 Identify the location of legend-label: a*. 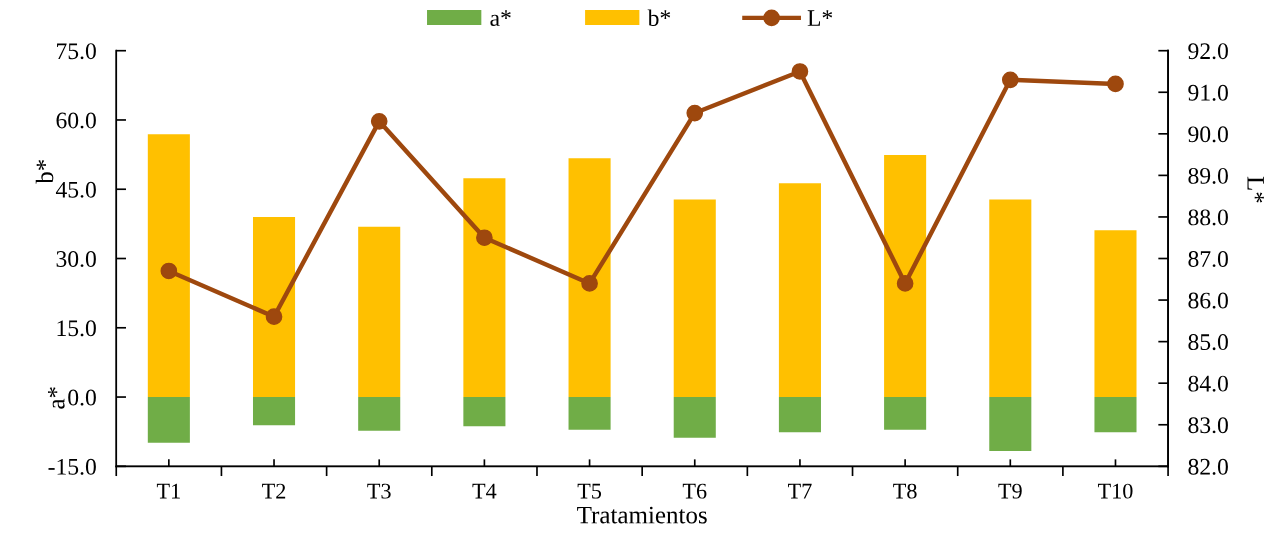
(500, 18).